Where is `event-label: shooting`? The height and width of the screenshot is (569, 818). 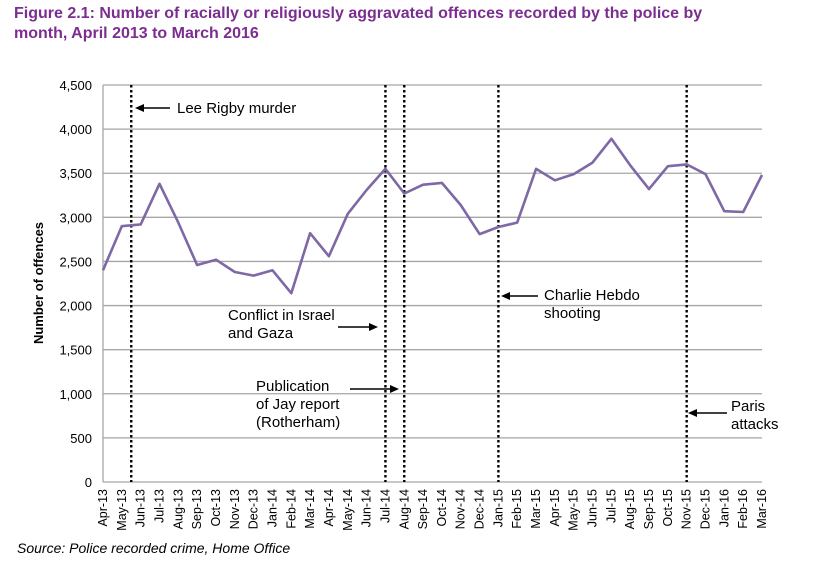 event-label: shooting is located at coordinates (572, 313).